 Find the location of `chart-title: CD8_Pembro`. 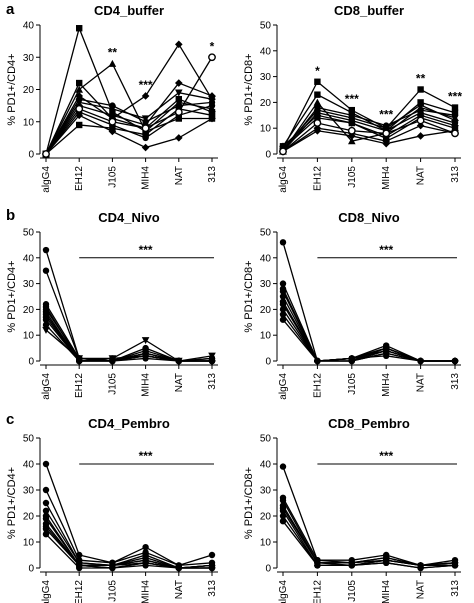

chart-title: CD8_Pembro is located at coordinates (369, 423).